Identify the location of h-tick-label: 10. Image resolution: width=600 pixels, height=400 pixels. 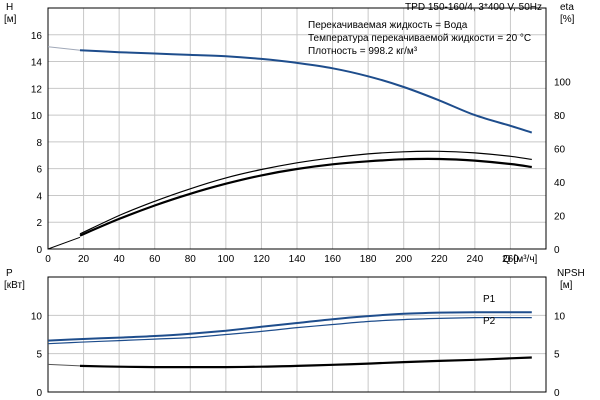
(37, 116).